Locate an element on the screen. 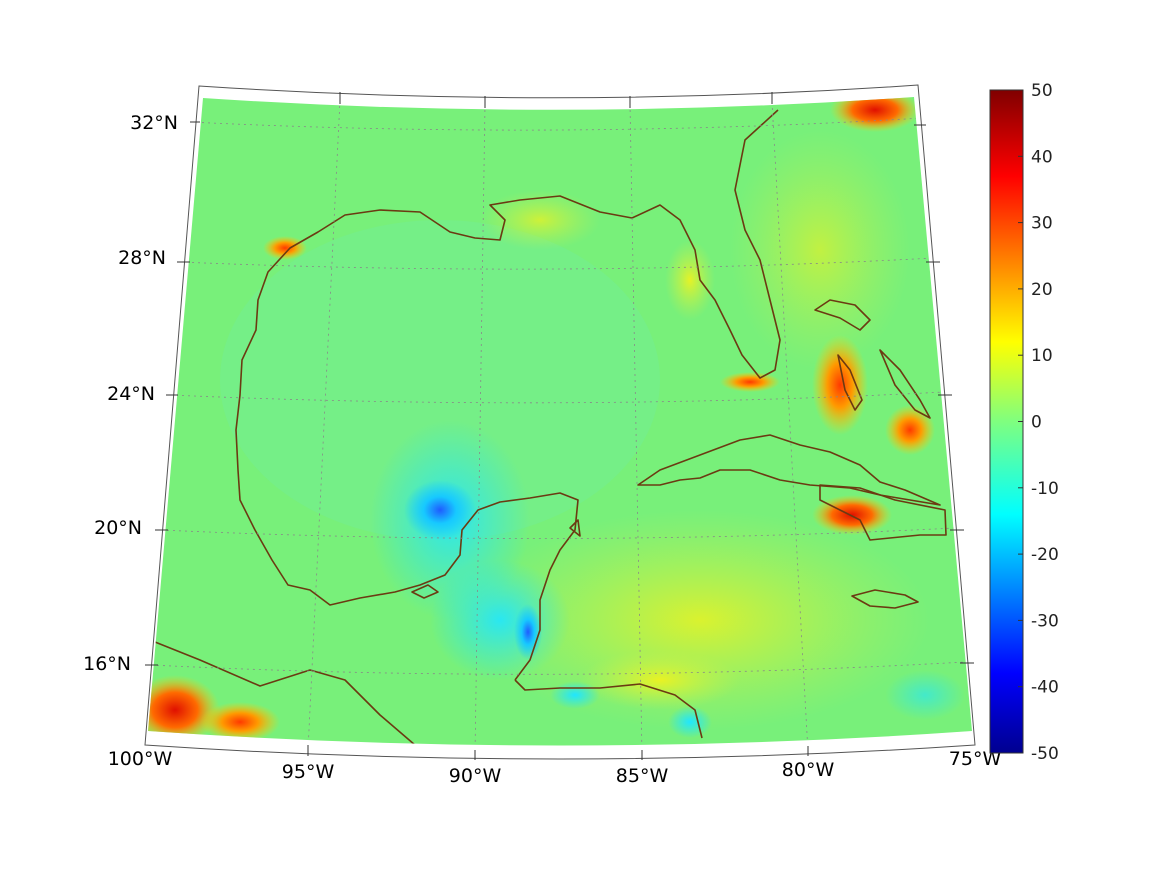 The width and height of the screenshot is (1167, 875). lon-label-85: 85°W is located at coordinates (642, 776).